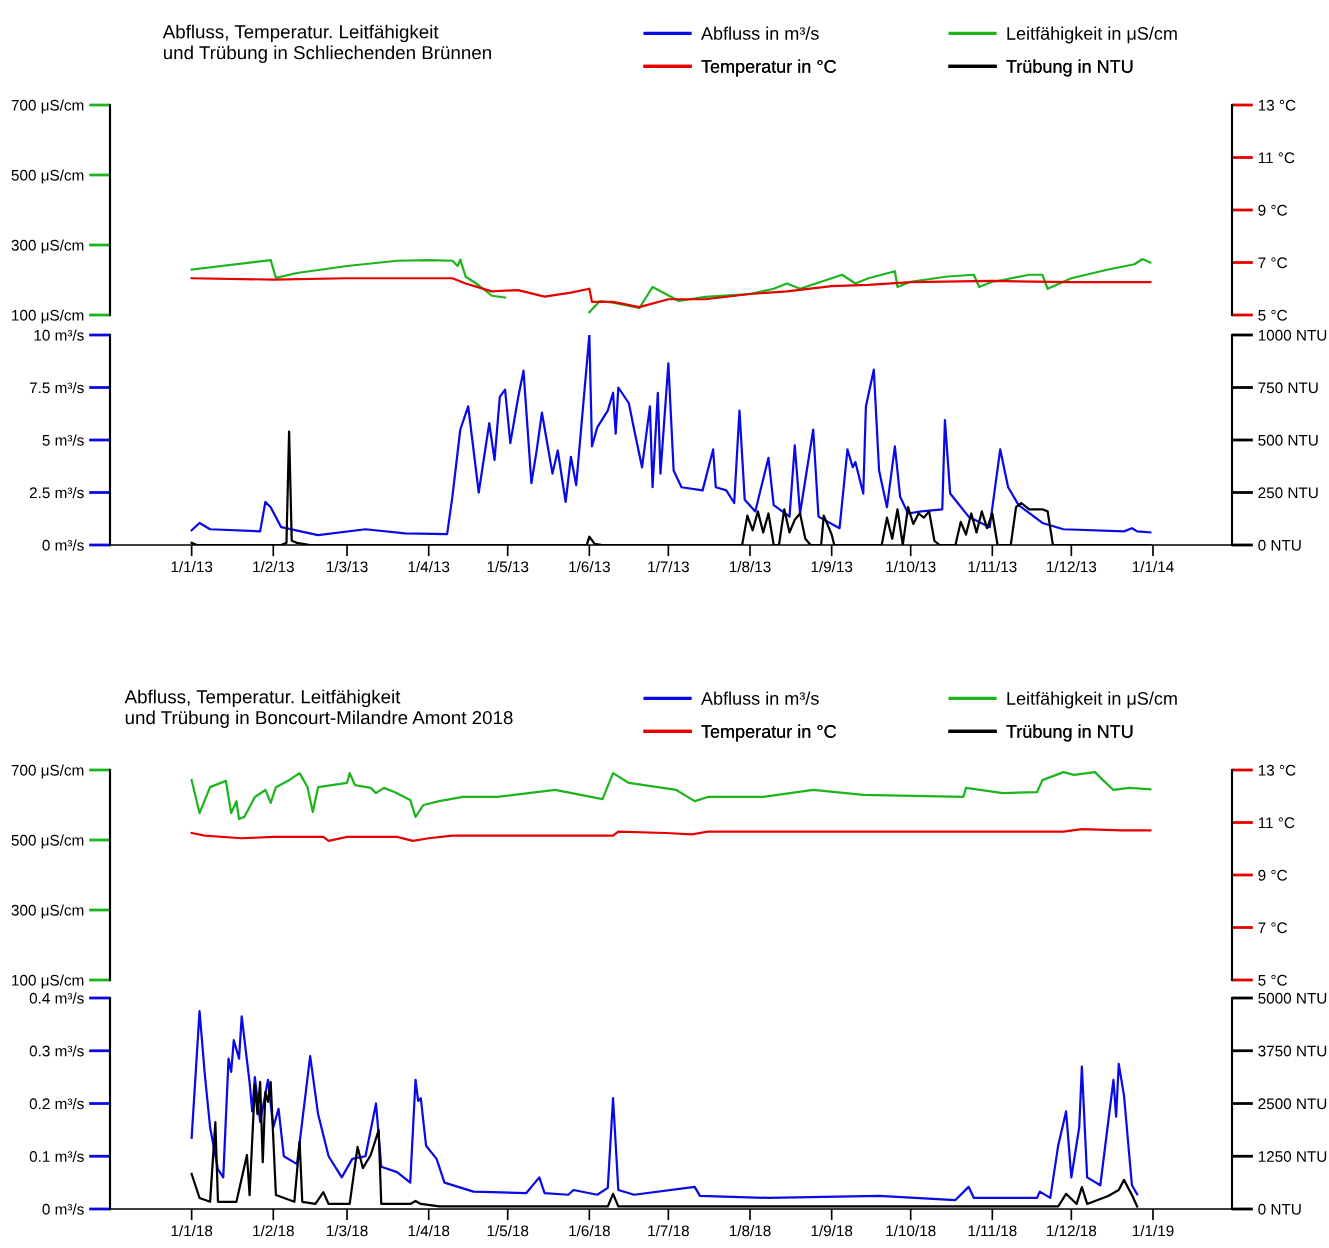  What do you see at coordinates (589, 566) in the screenshot?
I see `x-tick-label: 1/6/13` at bounding box center [589, 566].